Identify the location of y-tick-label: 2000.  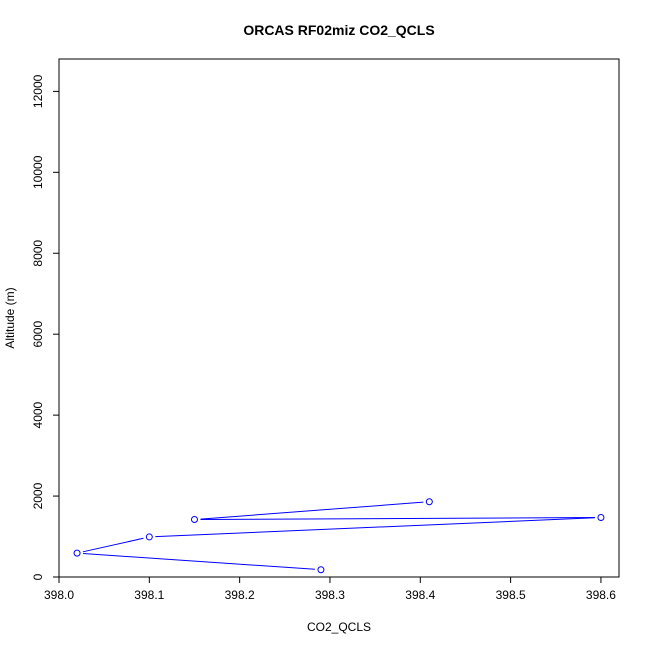
(38, 495).